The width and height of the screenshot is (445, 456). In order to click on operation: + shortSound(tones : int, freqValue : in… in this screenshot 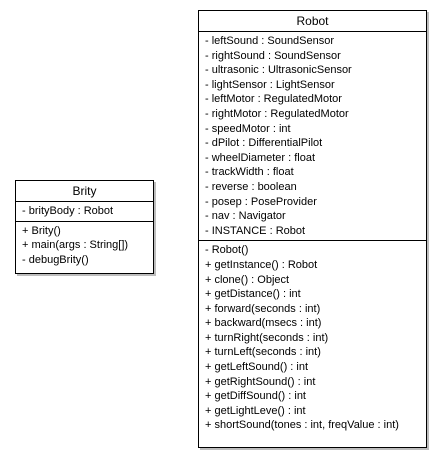, I will do `click(302, 425)`.